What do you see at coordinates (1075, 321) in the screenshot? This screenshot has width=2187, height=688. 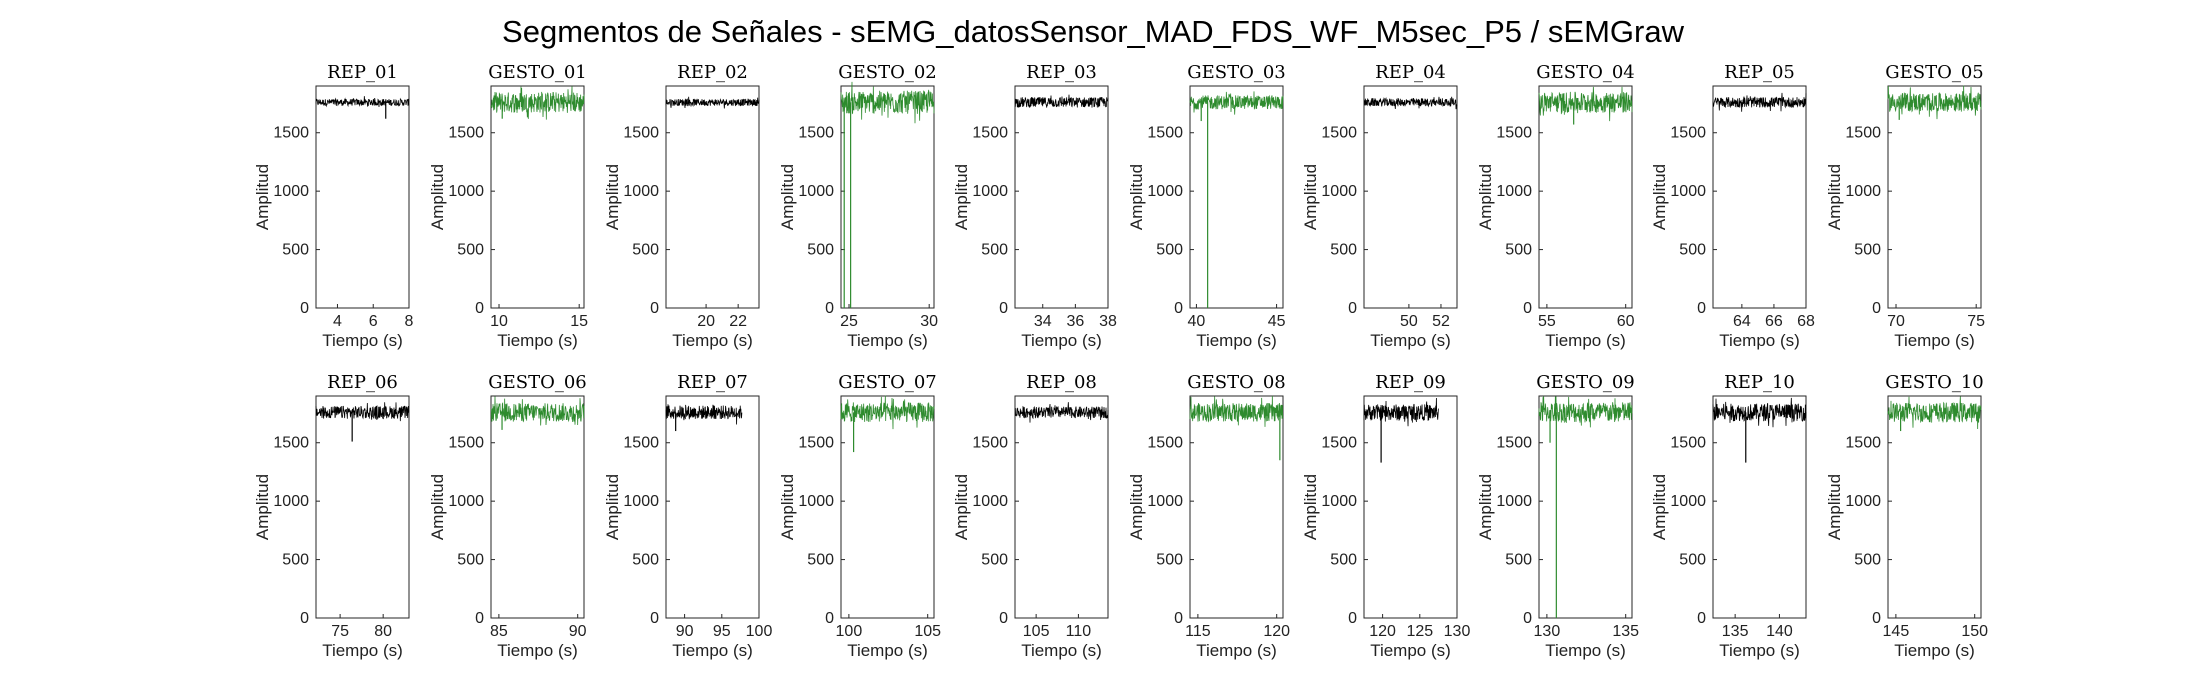 I see `x-tick-label: 36` at bounding box center [1075, 321].